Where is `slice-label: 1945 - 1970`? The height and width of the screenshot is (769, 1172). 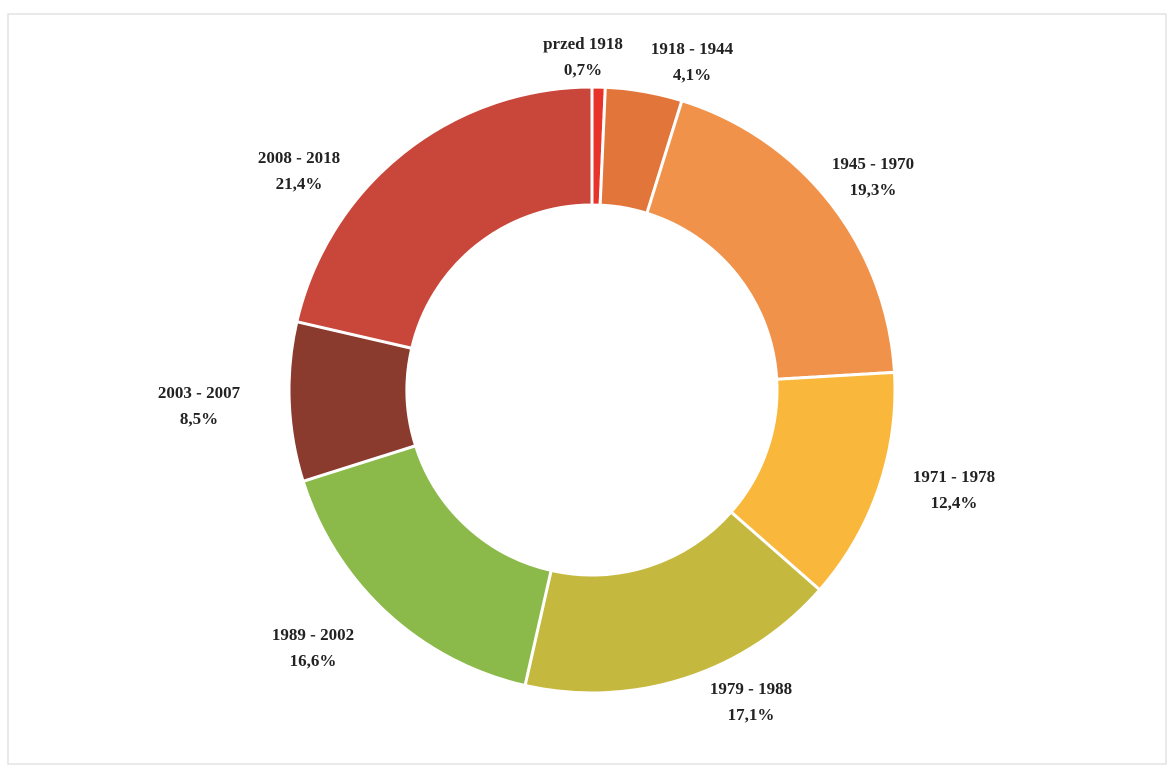 slice-label: 1945 - 1970 is located at coordinates (873, 163).